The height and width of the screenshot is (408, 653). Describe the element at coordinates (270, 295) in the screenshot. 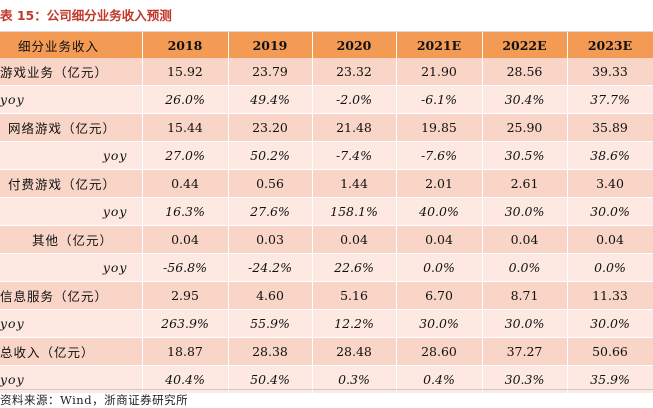

I see `table-cell: 4.60` at that location.